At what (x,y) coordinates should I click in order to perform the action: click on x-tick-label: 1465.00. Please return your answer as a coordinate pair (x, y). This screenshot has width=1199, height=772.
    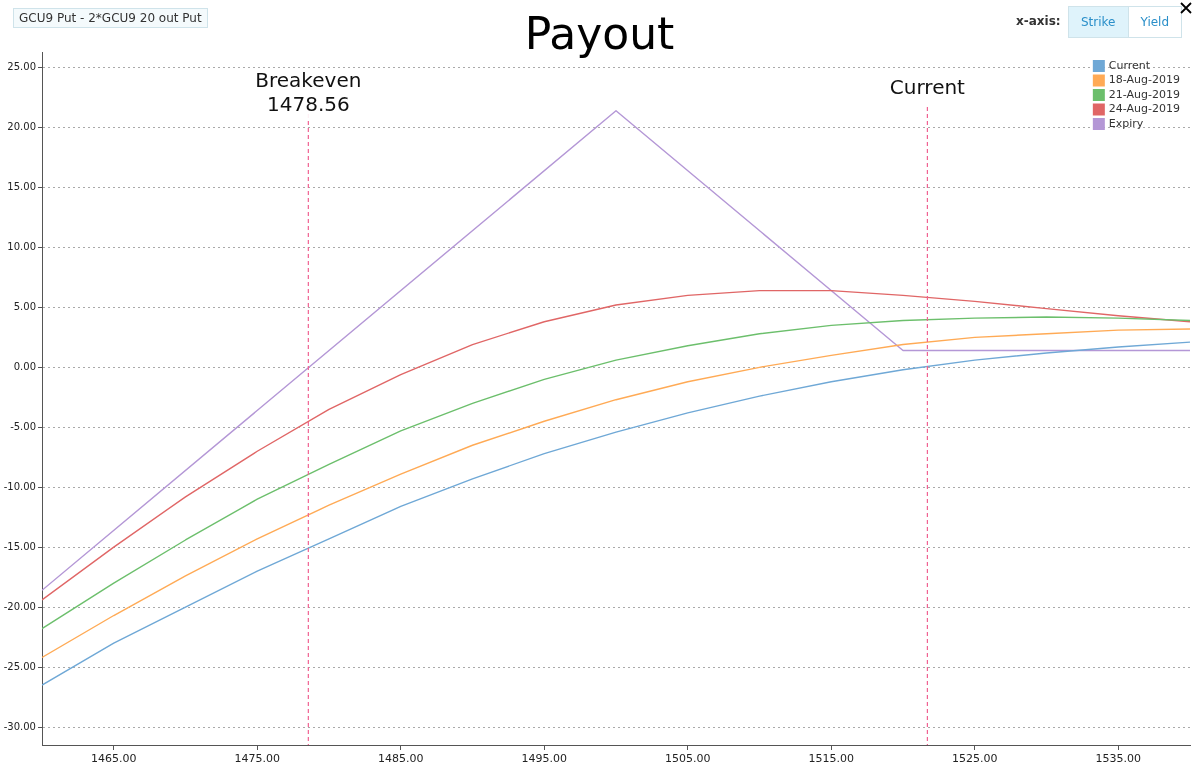
    Looking at the image, I should click on (114, 759).